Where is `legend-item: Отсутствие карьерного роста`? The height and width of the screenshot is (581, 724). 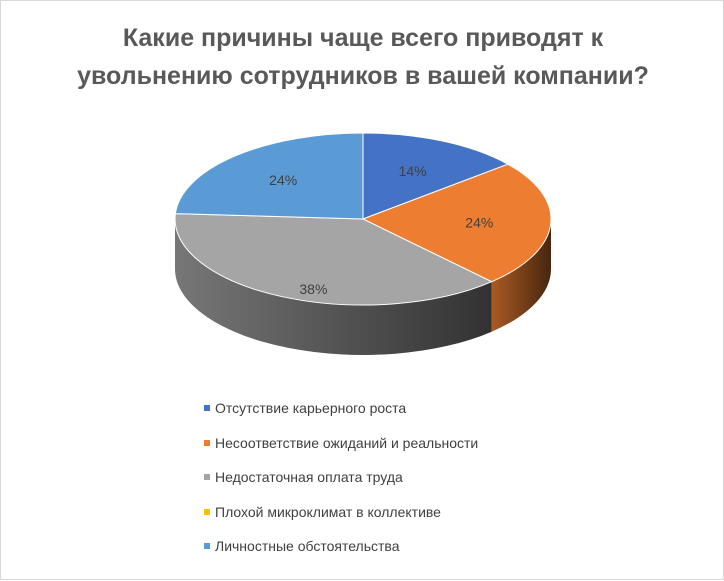 legend-item: Отсутствие карьерного роста is located at coordinates (414, 408).